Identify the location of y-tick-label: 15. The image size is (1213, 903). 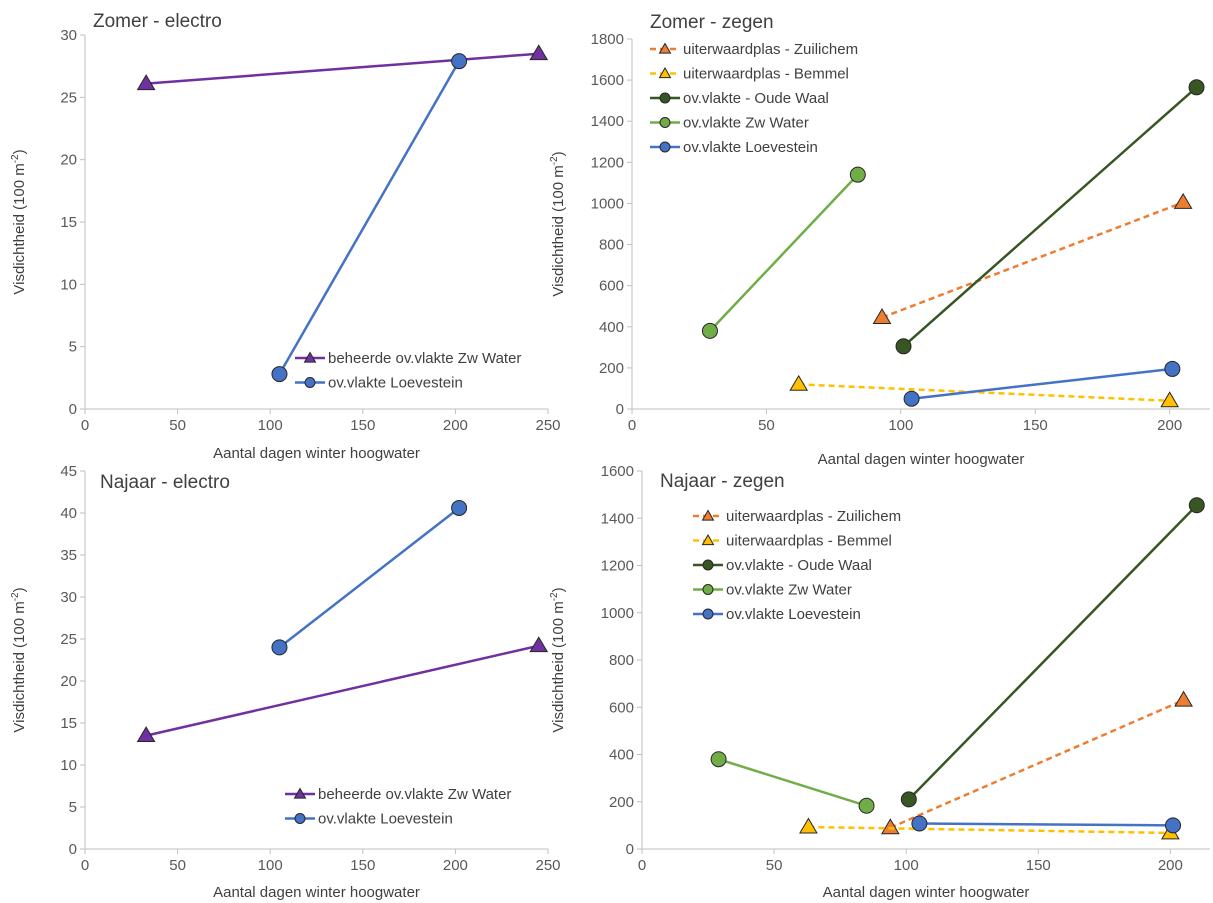
(68, 222).